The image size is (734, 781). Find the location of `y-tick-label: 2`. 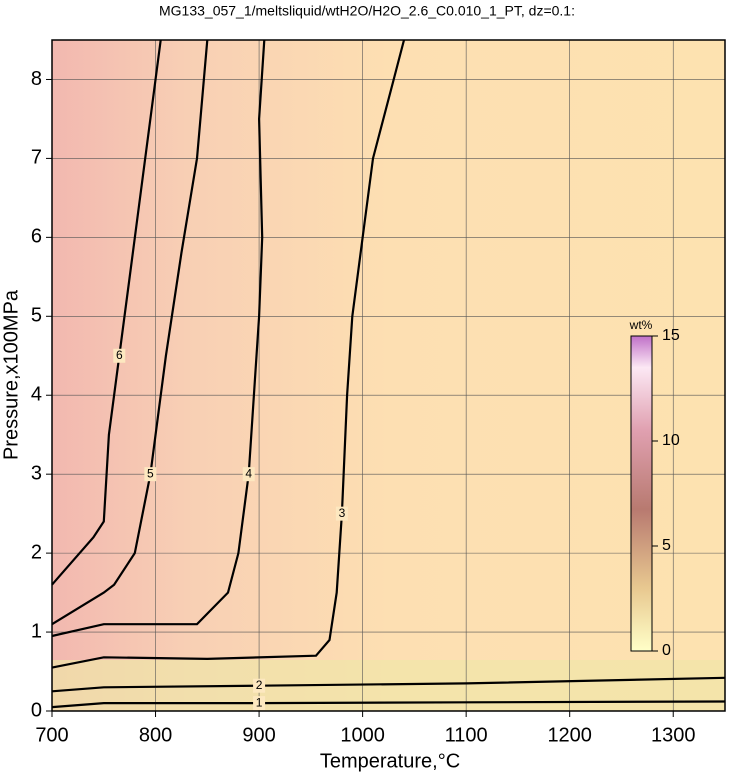

y-tick-label: 2 is located at coordinates (36, 552).